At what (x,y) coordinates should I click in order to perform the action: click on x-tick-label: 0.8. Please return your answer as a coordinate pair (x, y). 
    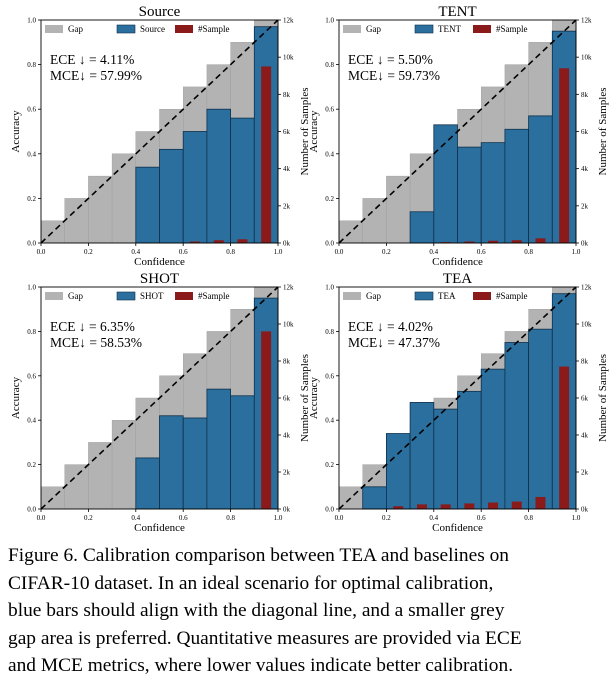
    Looking at the image, I should click on (230, 252).